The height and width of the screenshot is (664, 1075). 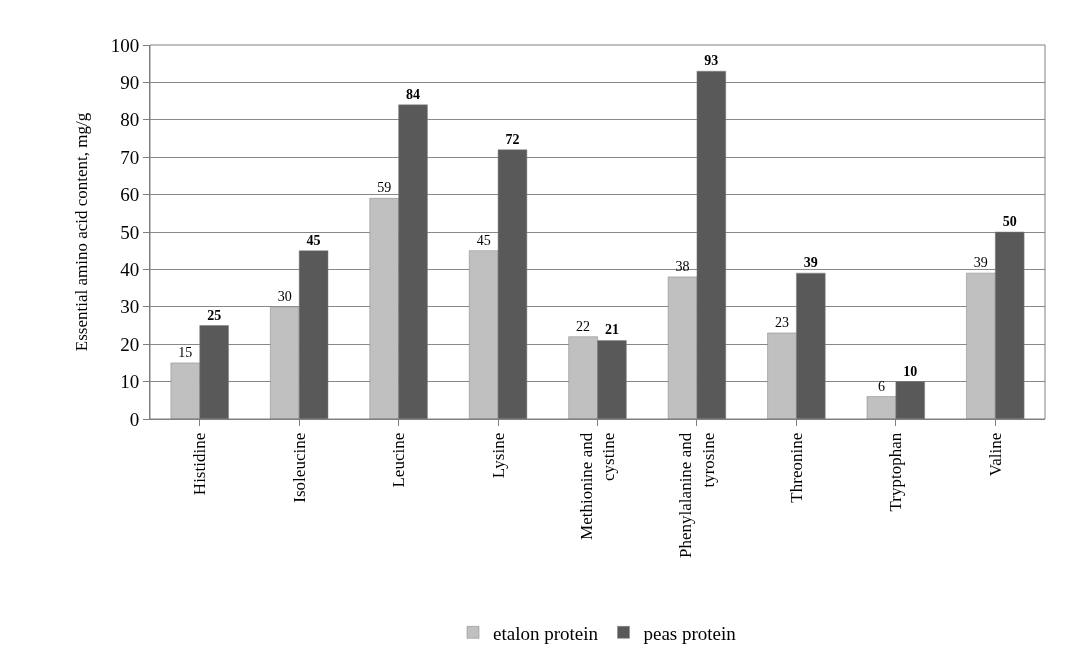 I want to click on y-tick-label: 60, so click(x=130, y=195).